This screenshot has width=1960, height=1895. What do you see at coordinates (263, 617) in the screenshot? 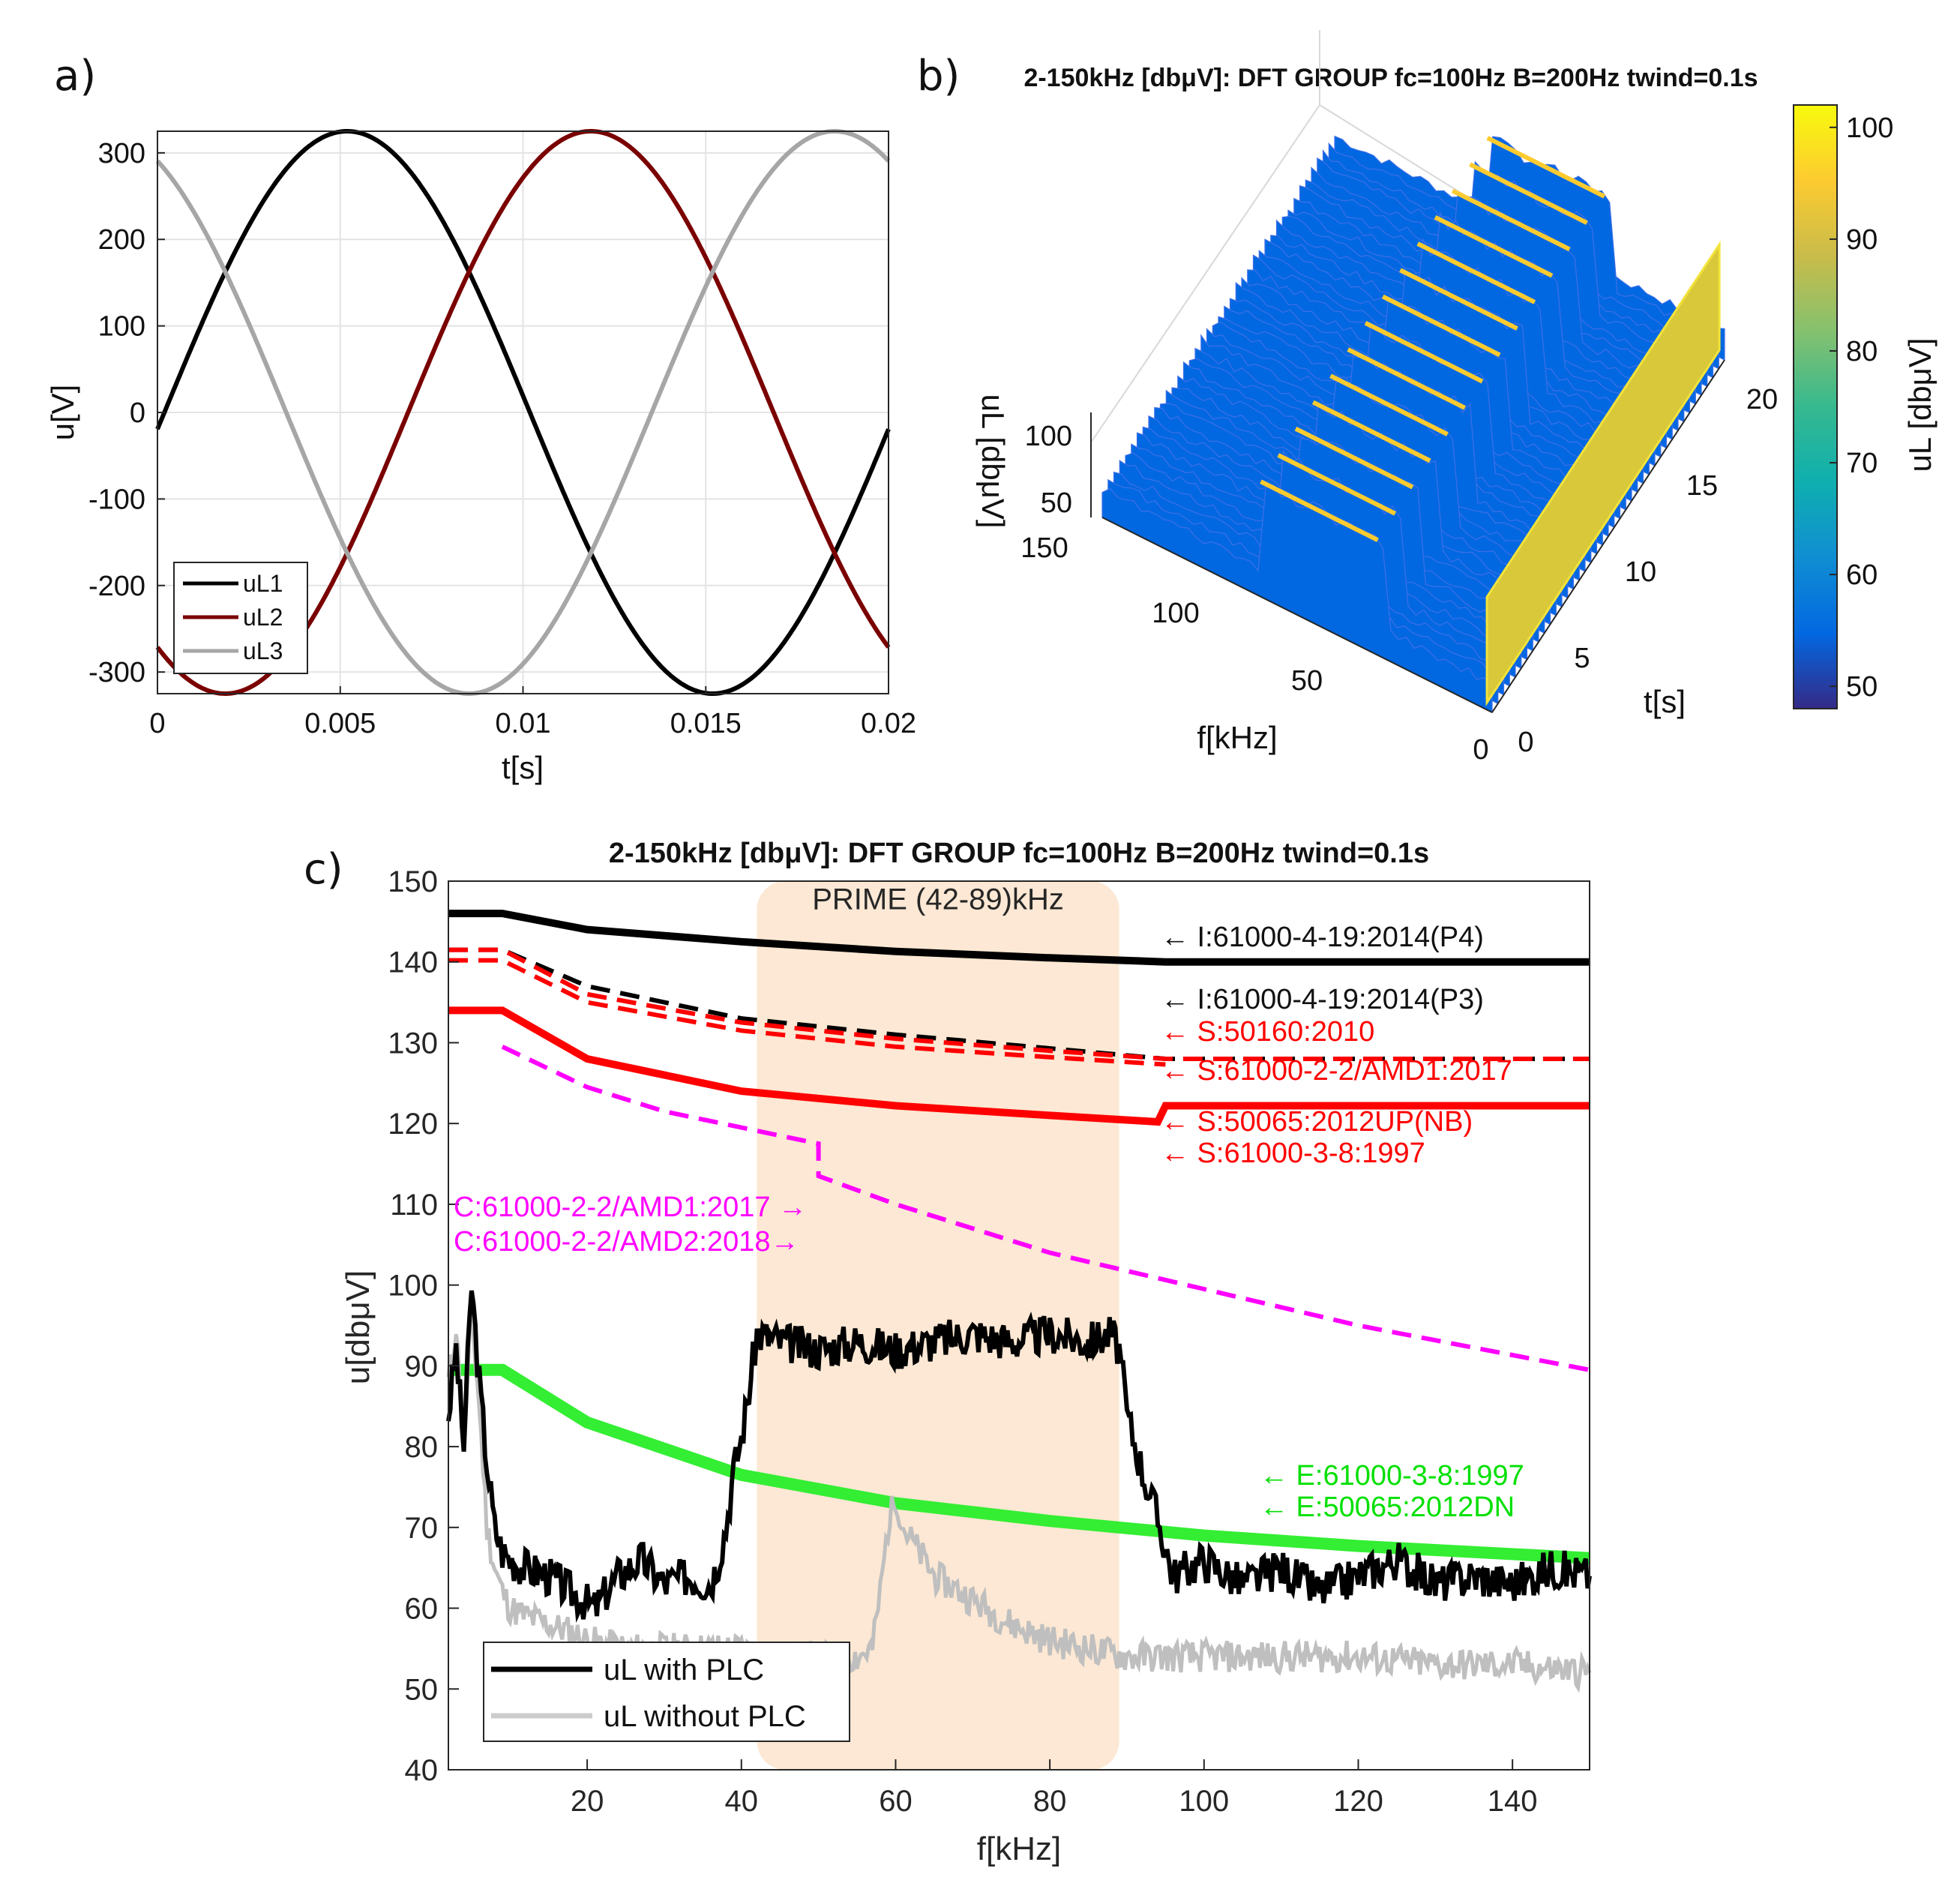
I see `legend-label-uL2: uL2` at bounding box center [263, 617].